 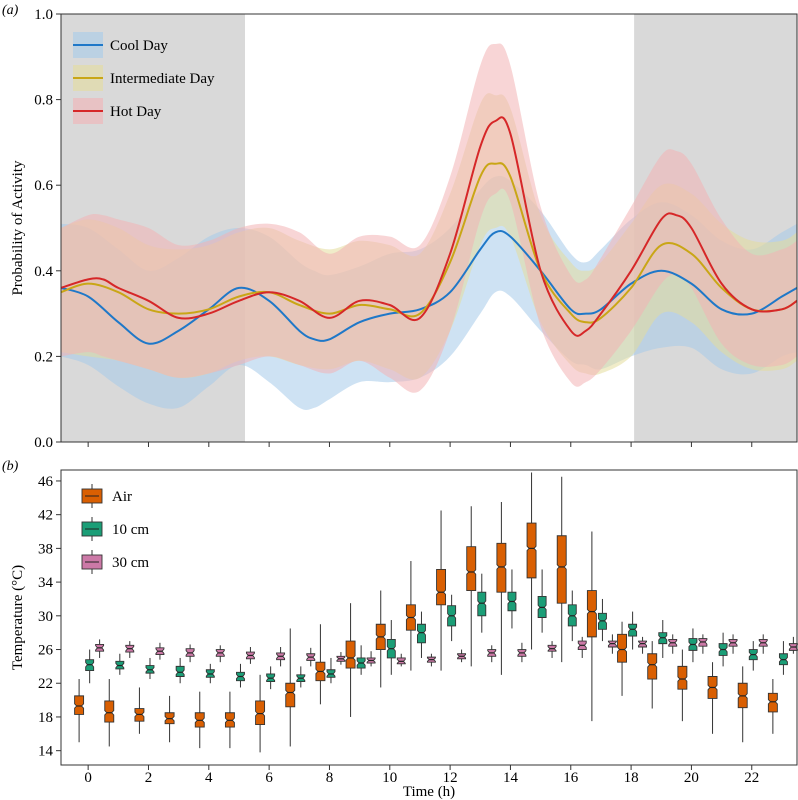 What do you see at coordinates (46, 752) in the screenshot?
I see `b-ytick-label: 14` at bounding box center [46, 752].